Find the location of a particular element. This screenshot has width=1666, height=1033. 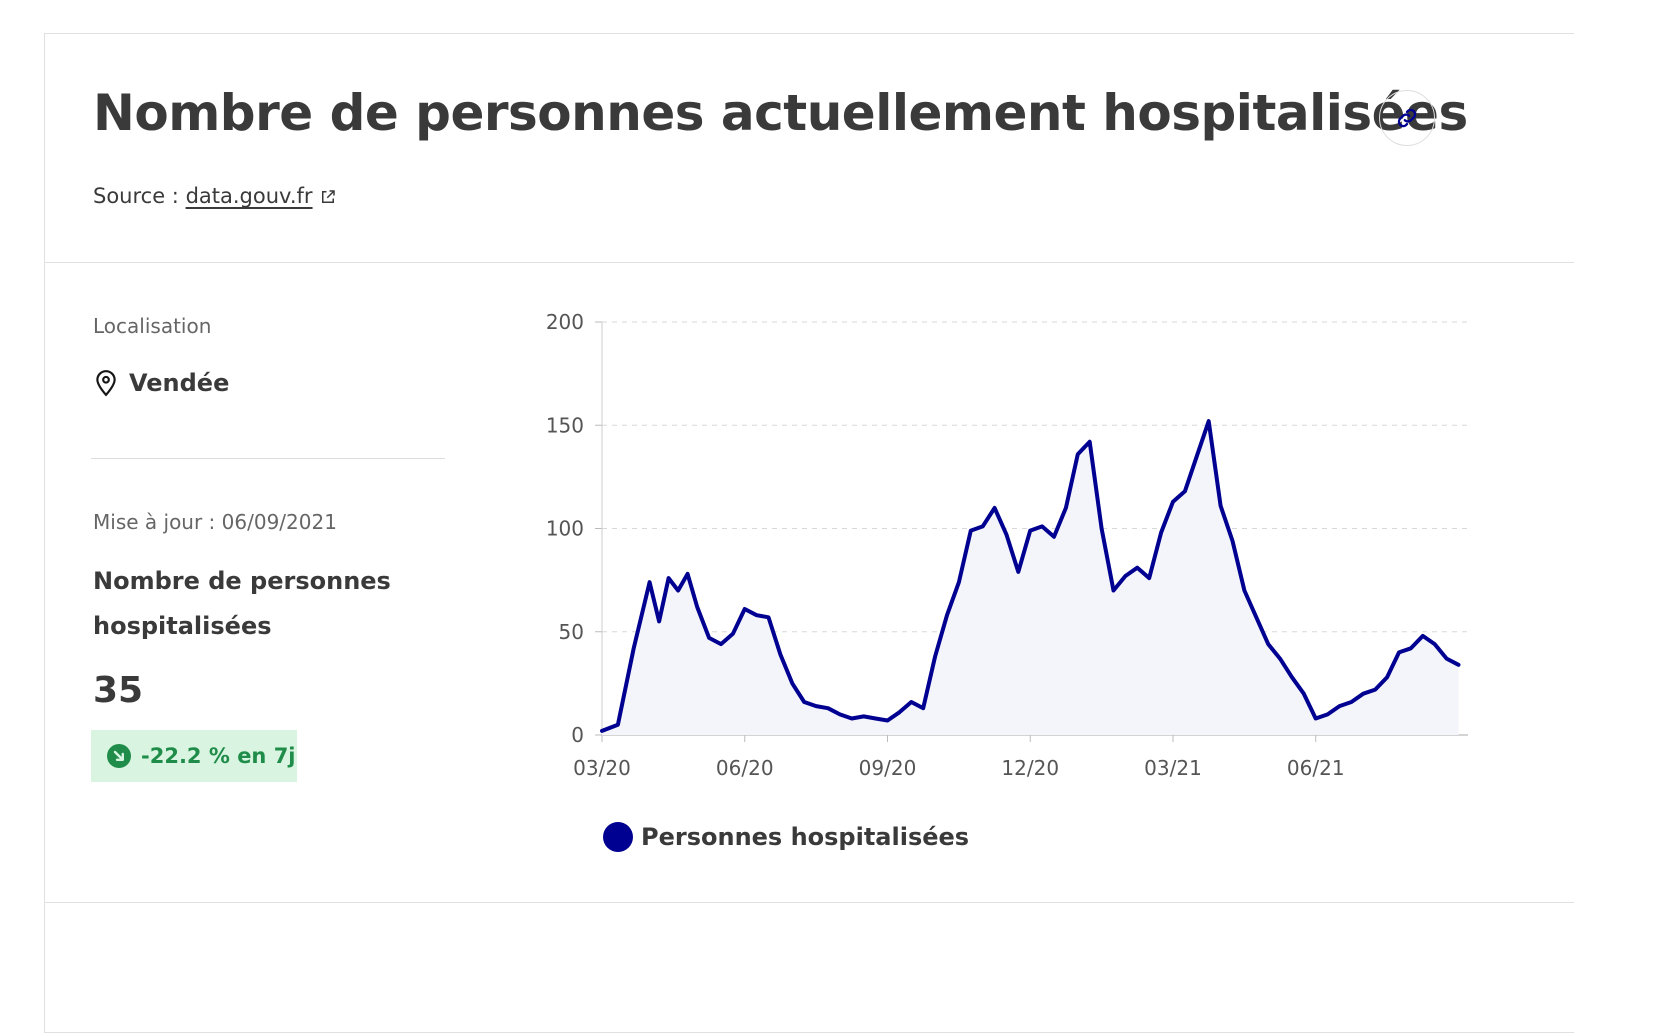

source-link-label: data.gouv.fr is located at coordinates (249, 196).